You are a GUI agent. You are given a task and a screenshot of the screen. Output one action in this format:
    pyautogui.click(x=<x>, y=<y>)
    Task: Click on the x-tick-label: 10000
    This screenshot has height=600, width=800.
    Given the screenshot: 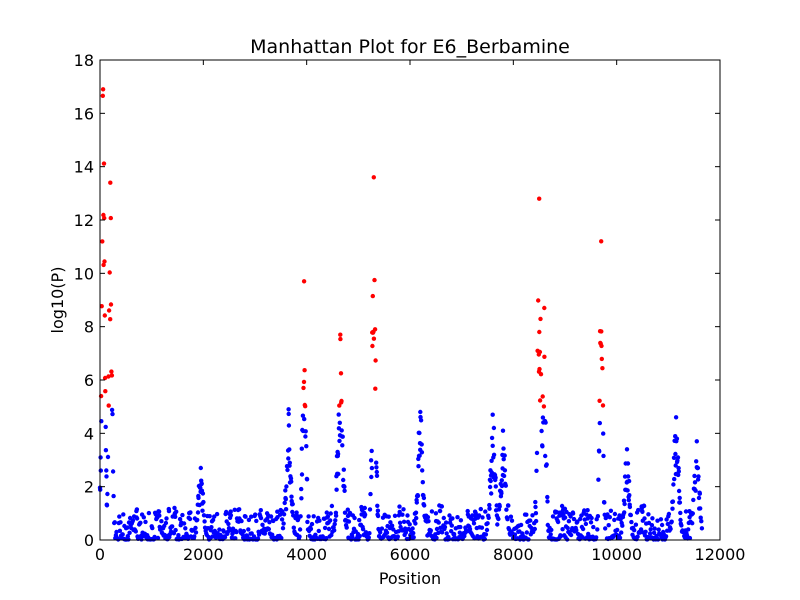 What is the action you would take?
    pyautogui.click(x=616, y=554)
    